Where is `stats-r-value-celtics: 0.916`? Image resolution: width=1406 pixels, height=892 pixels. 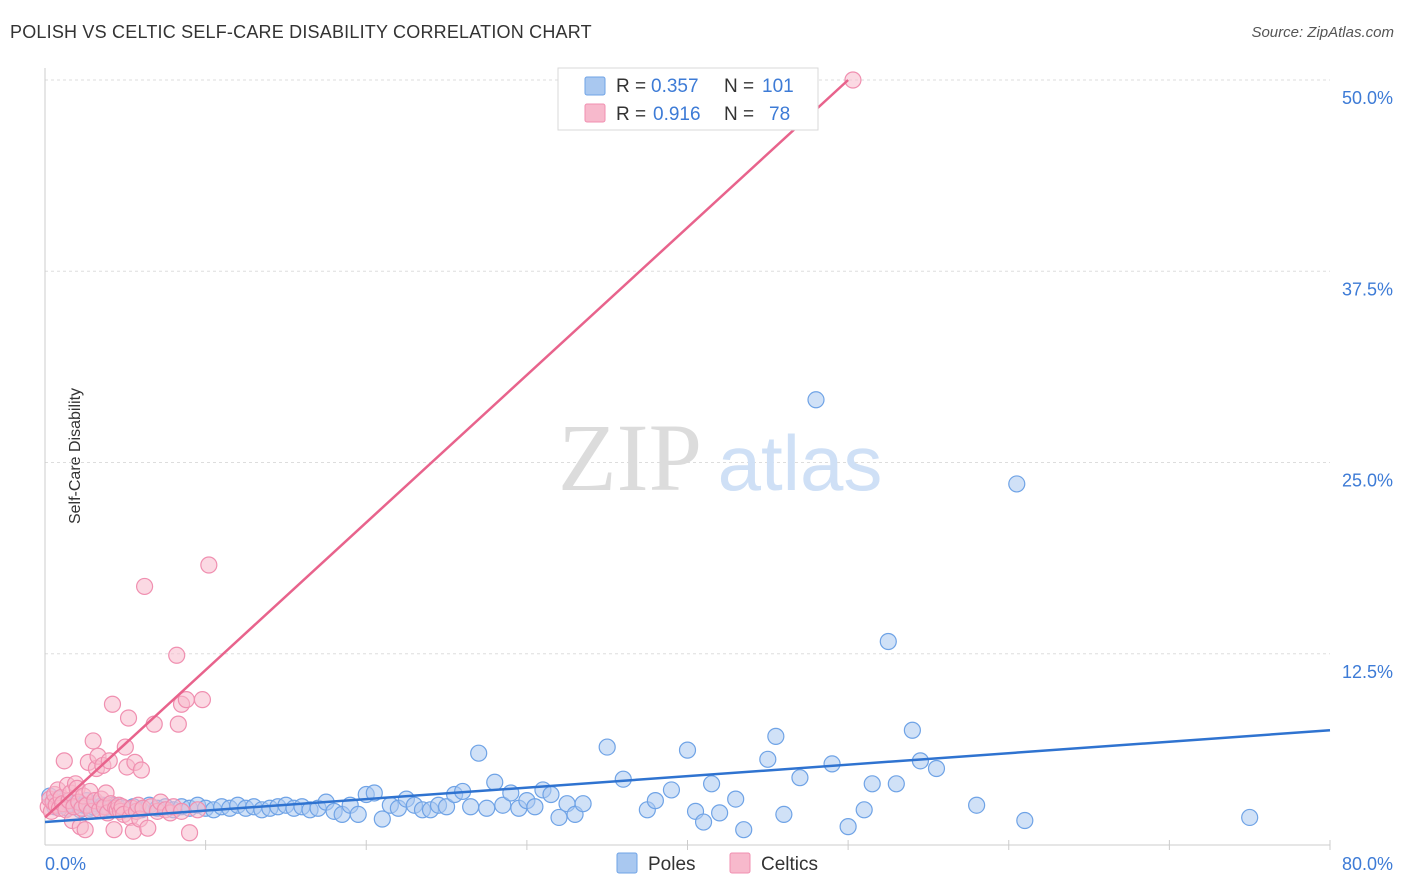
stats-r-value-celtics: 0.916 is located at coordinates (677, 114).